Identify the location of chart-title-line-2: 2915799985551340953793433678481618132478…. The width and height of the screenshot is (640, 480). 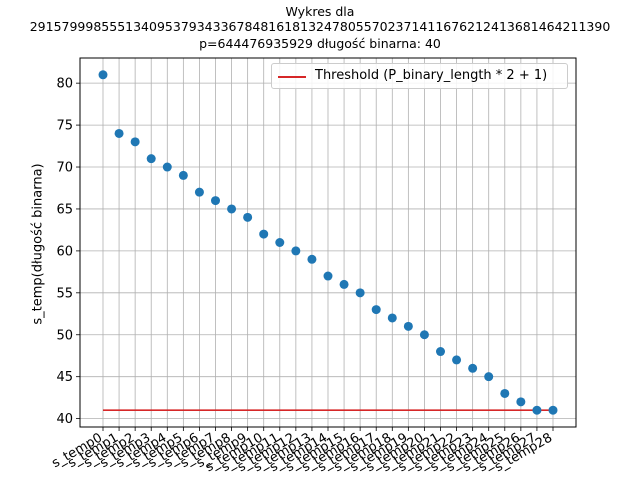
(320, 26).